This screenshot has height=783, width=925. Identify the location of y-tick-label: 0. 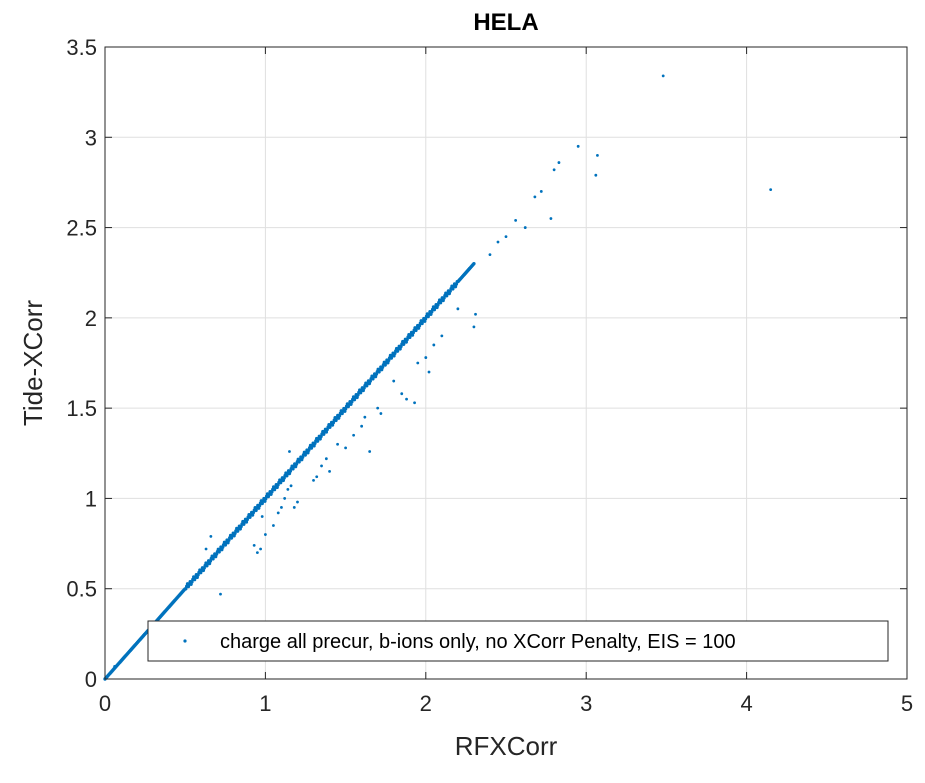
(91, 679).